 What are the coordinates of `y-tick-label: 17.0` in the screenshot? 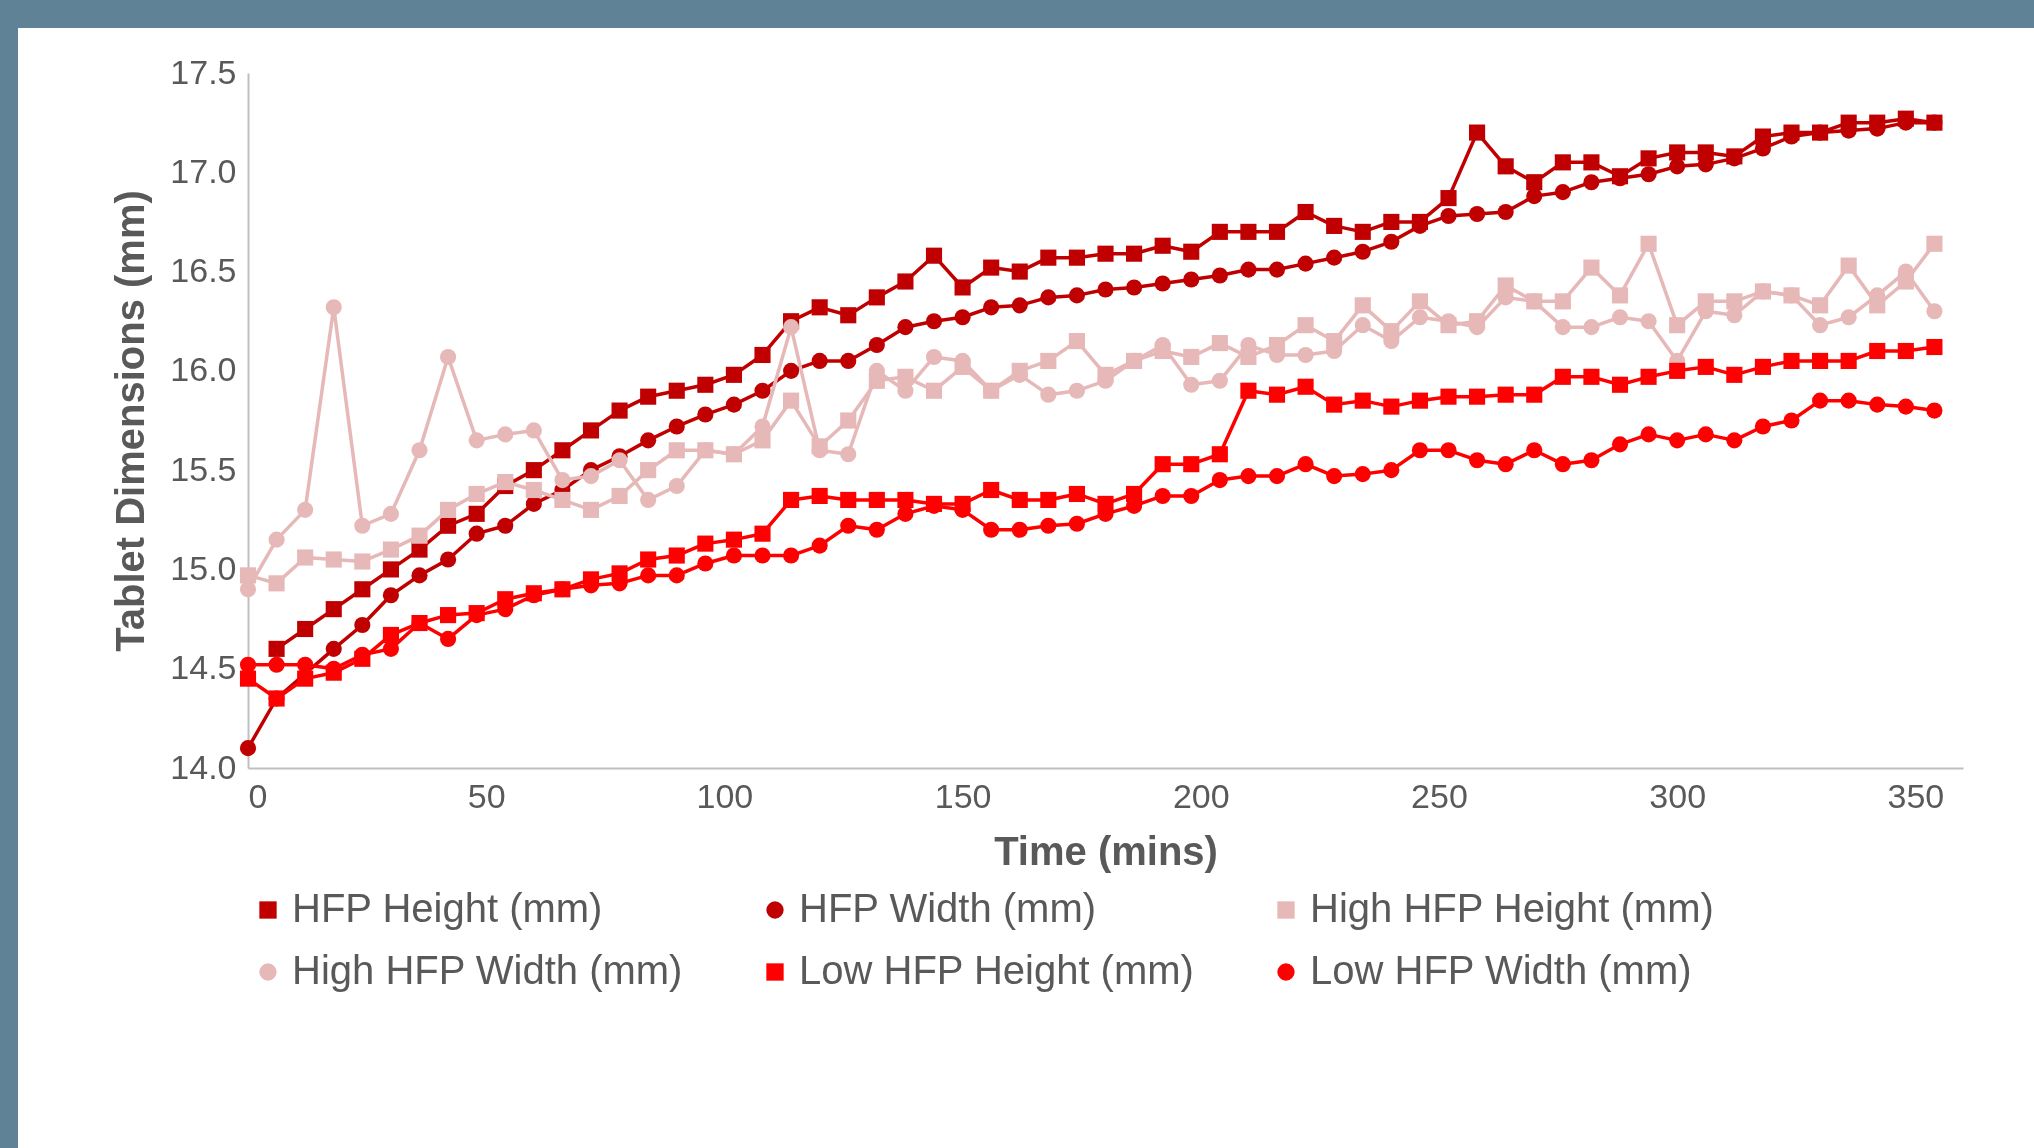 It's located at (203, 170).